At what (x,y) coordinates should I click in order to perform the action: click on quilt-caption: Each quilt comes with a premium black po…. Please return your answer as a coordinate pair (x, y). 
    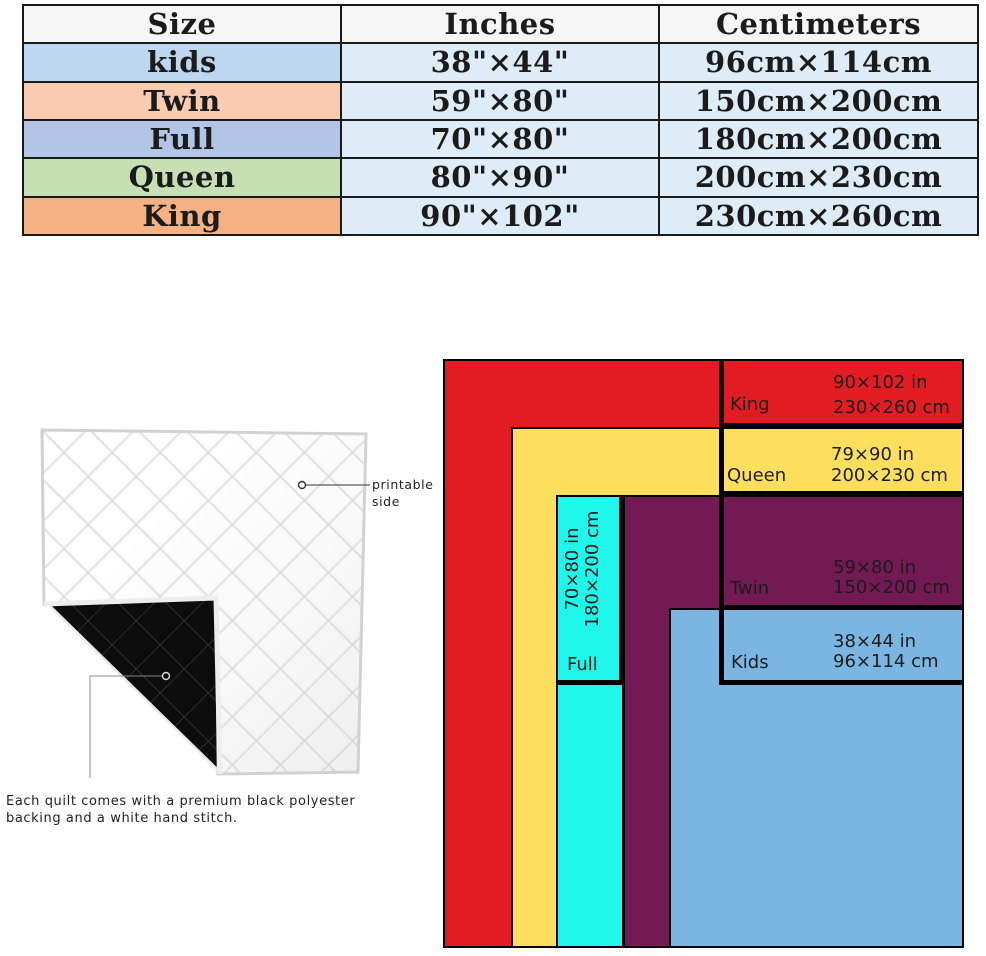
    Looking at the image, I should click on (180, 810).